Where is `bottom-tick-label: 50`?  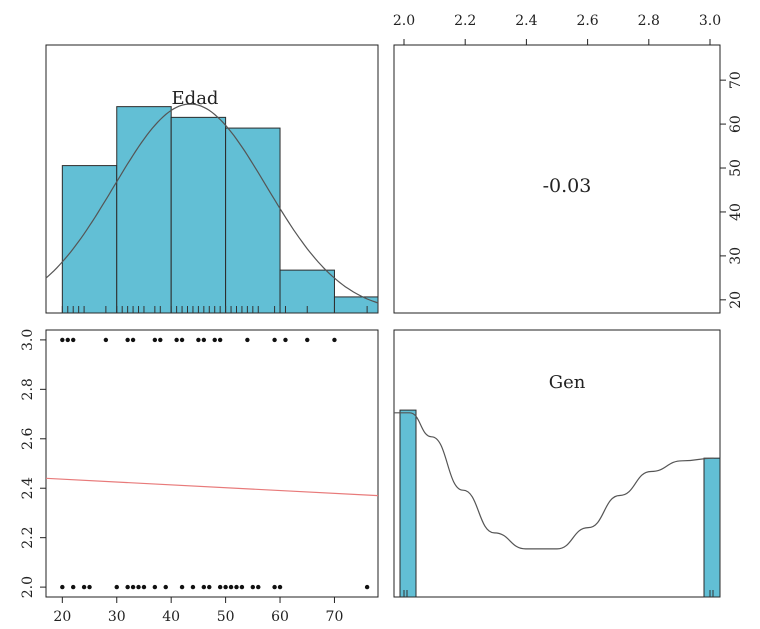
bottom-tick-label: 50 is located at coordinates (226, 617).